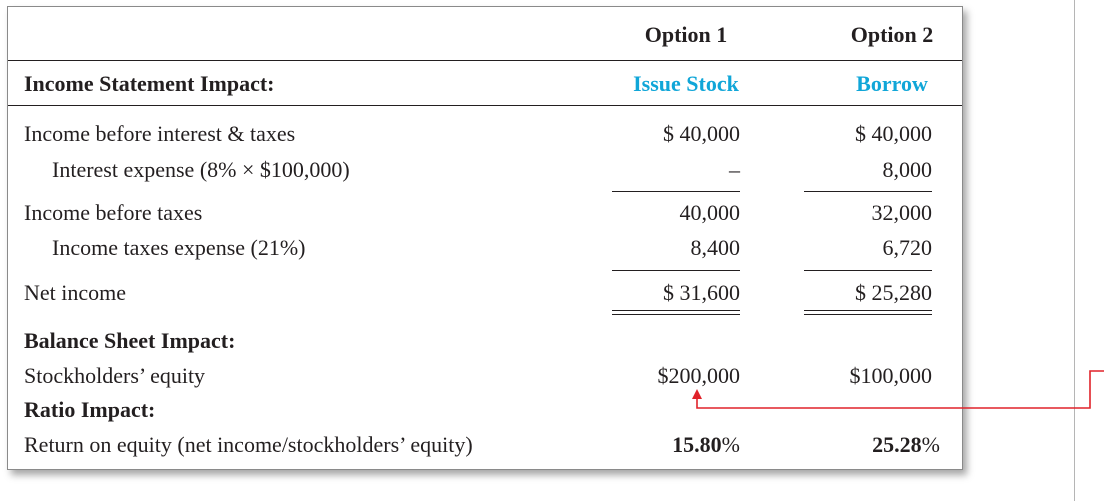  What do you see at coordinates (130, 340) in the screenshot?
I see `balance-sheet-heading: Balance Sheet Impact:` at bounding box center [130, 340].